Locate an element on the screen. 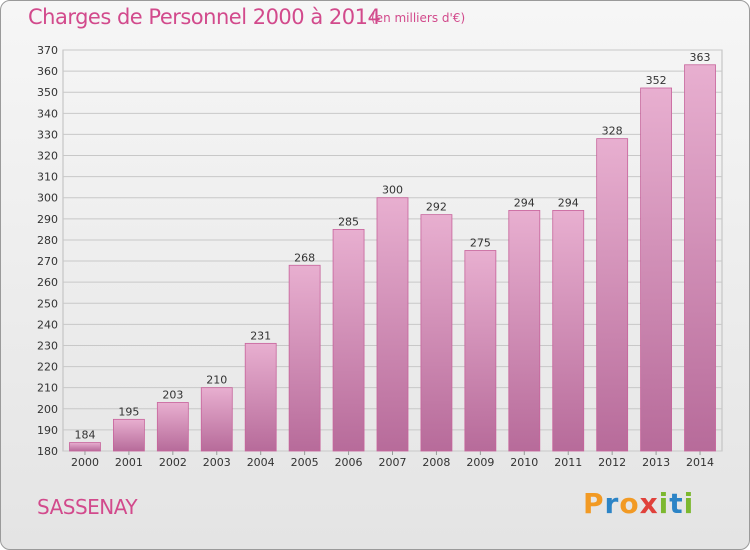 The width and height of the screenshot is (750, 550). x-tick-label-2001: 2001 is located at coordinates (129, 462).